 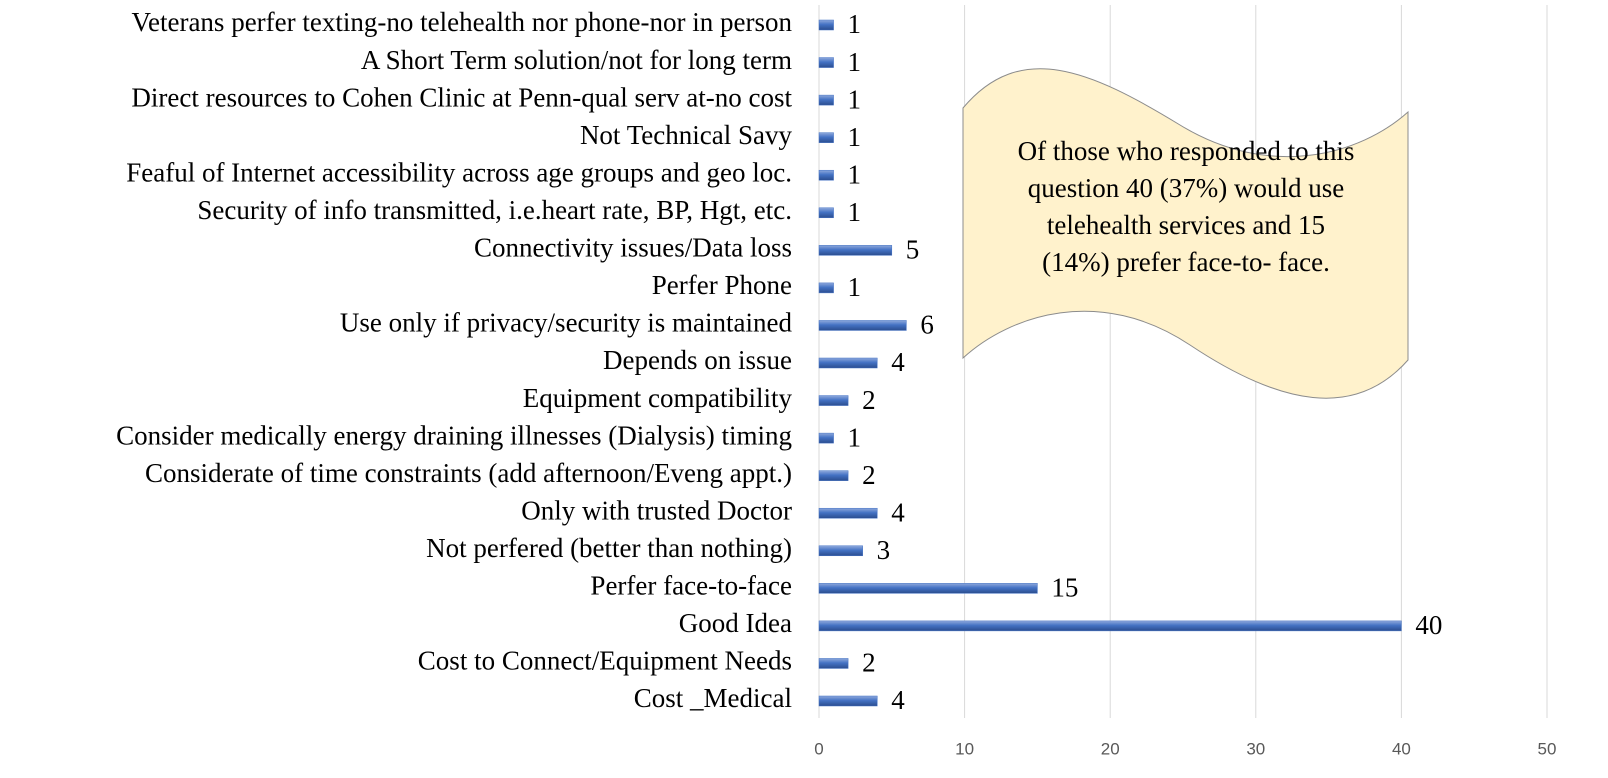 What do you see at coordinates (697, 360) in the screenshot?
I see `y-tick-label: Depends on issue` at bounding box center [697, 360].